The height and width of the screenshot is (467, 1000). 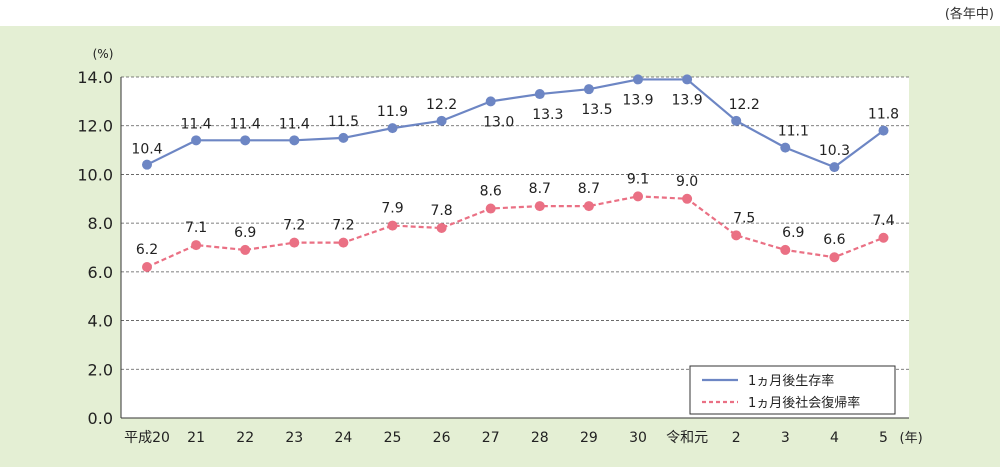 I want to click on y-tick-label: 12.0, so click(x=95, y=126).